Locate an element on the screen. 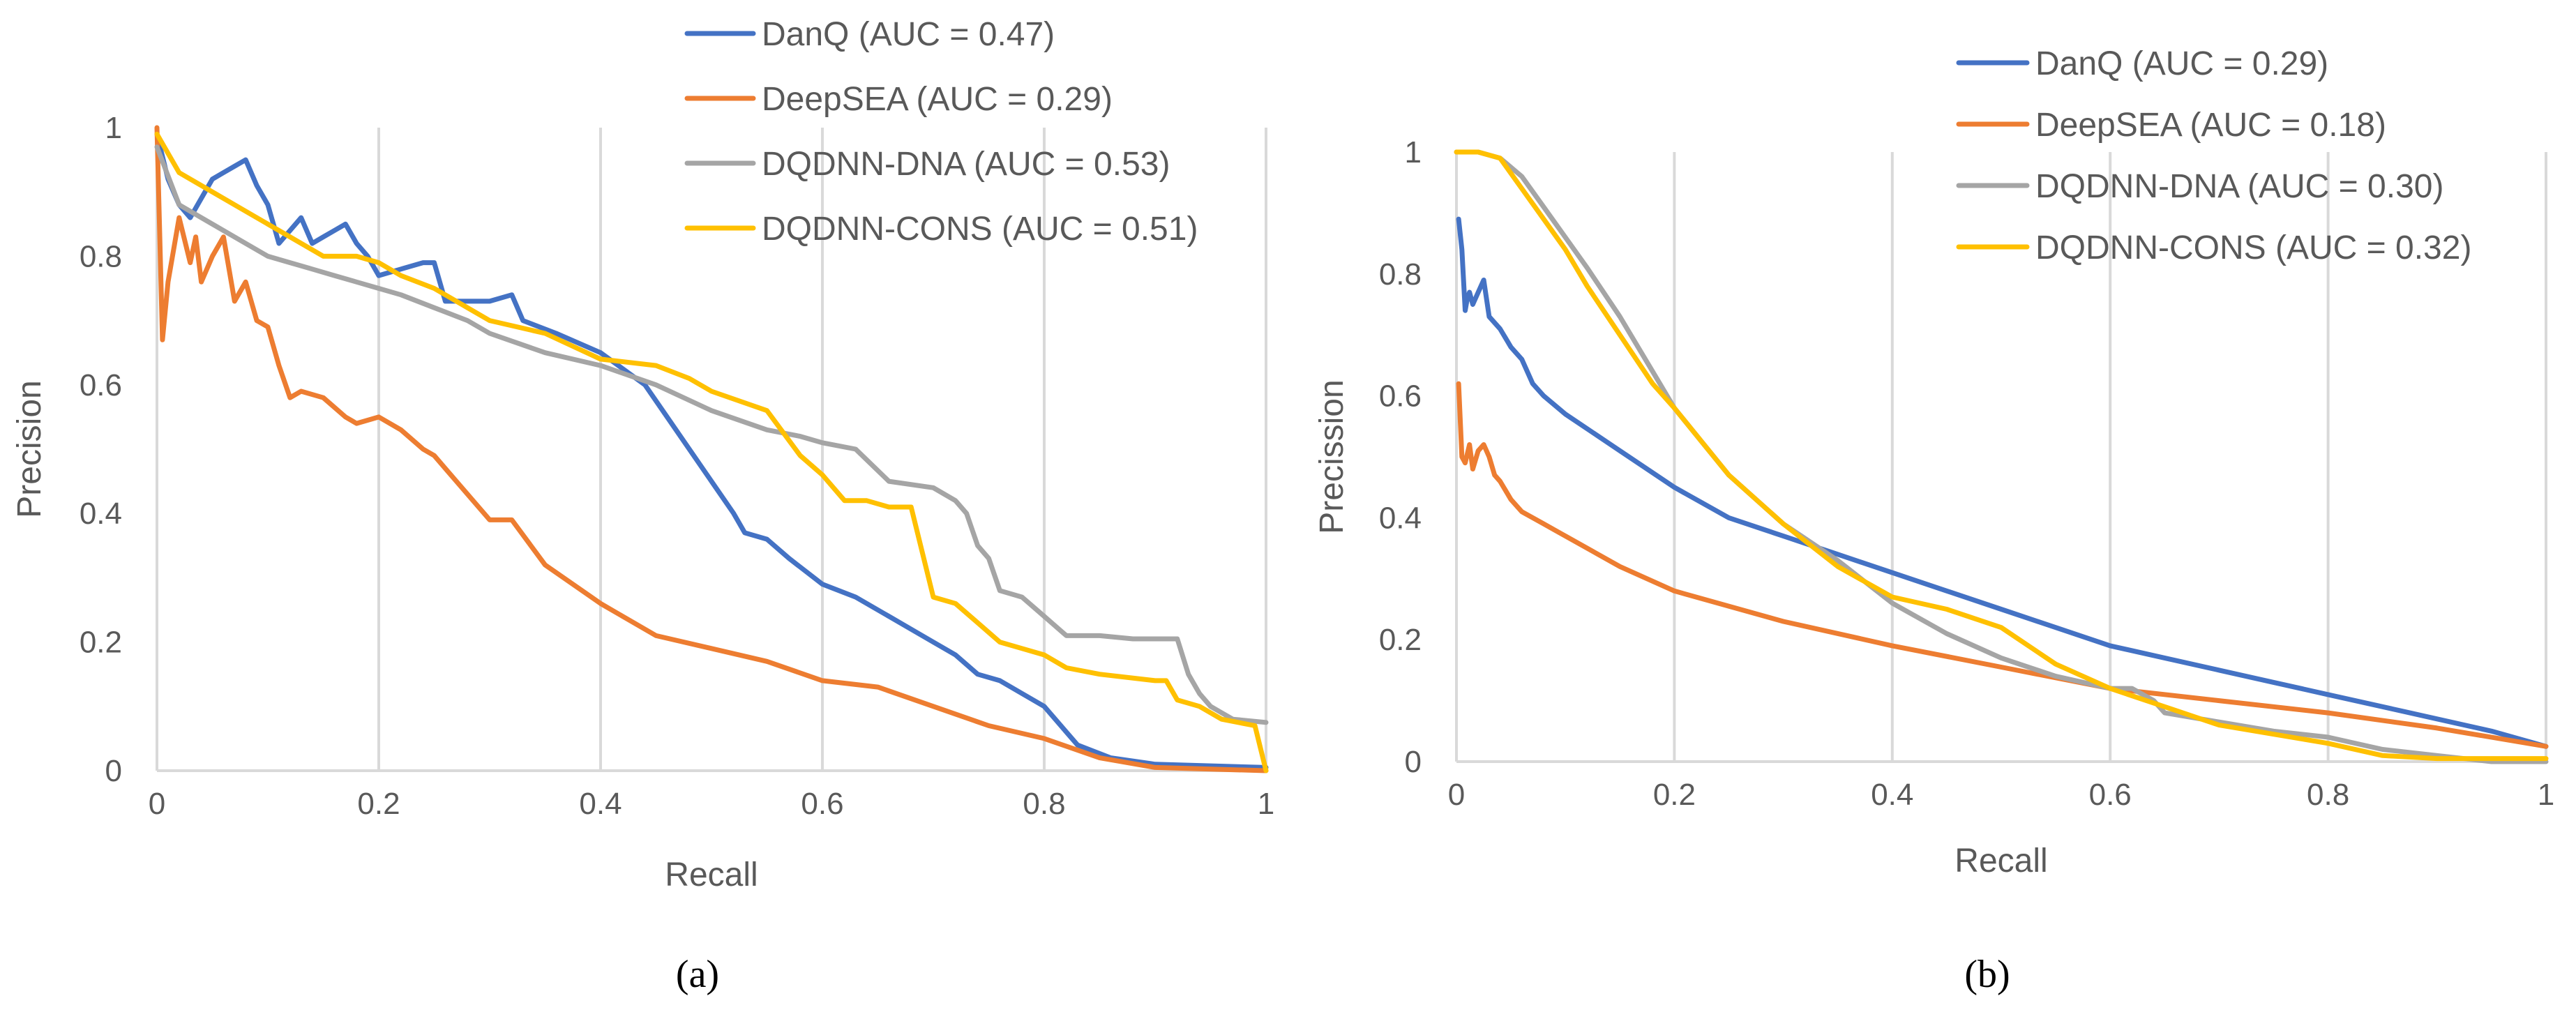 This screenshot has height=1012, width=2576. panel-label: (b) is located at coordinates (1987, 974).